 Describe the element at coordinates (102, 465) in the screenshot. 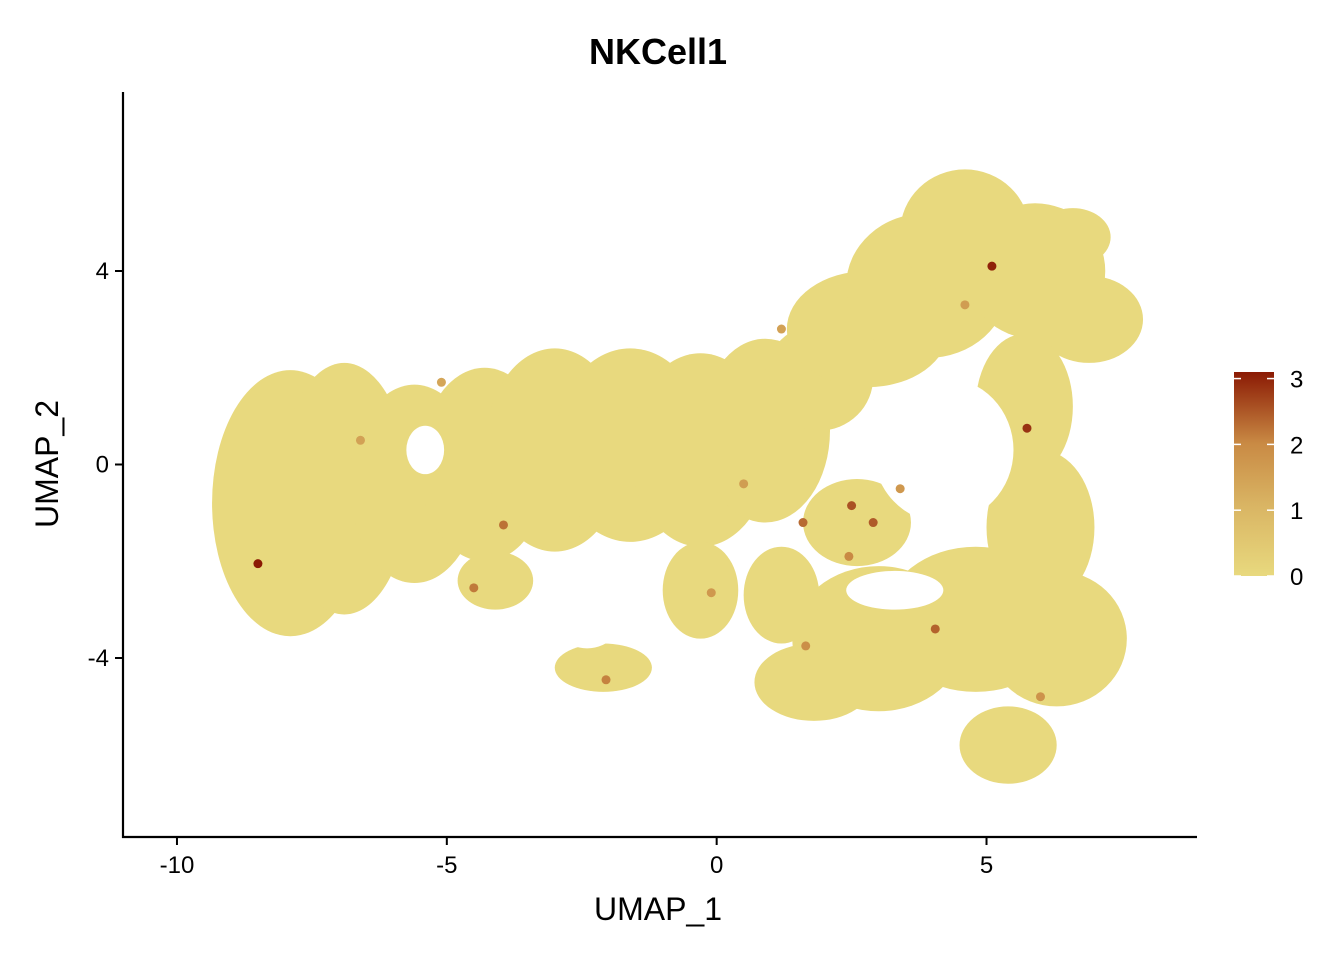

I see `y-tick-label: 0` at that location.